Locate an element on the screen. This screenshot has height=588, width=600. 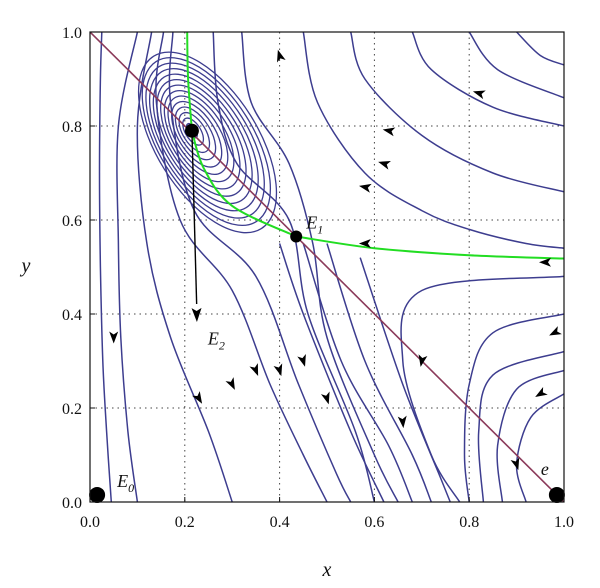
y-axis-label: y is located at coordinates (25, 266).